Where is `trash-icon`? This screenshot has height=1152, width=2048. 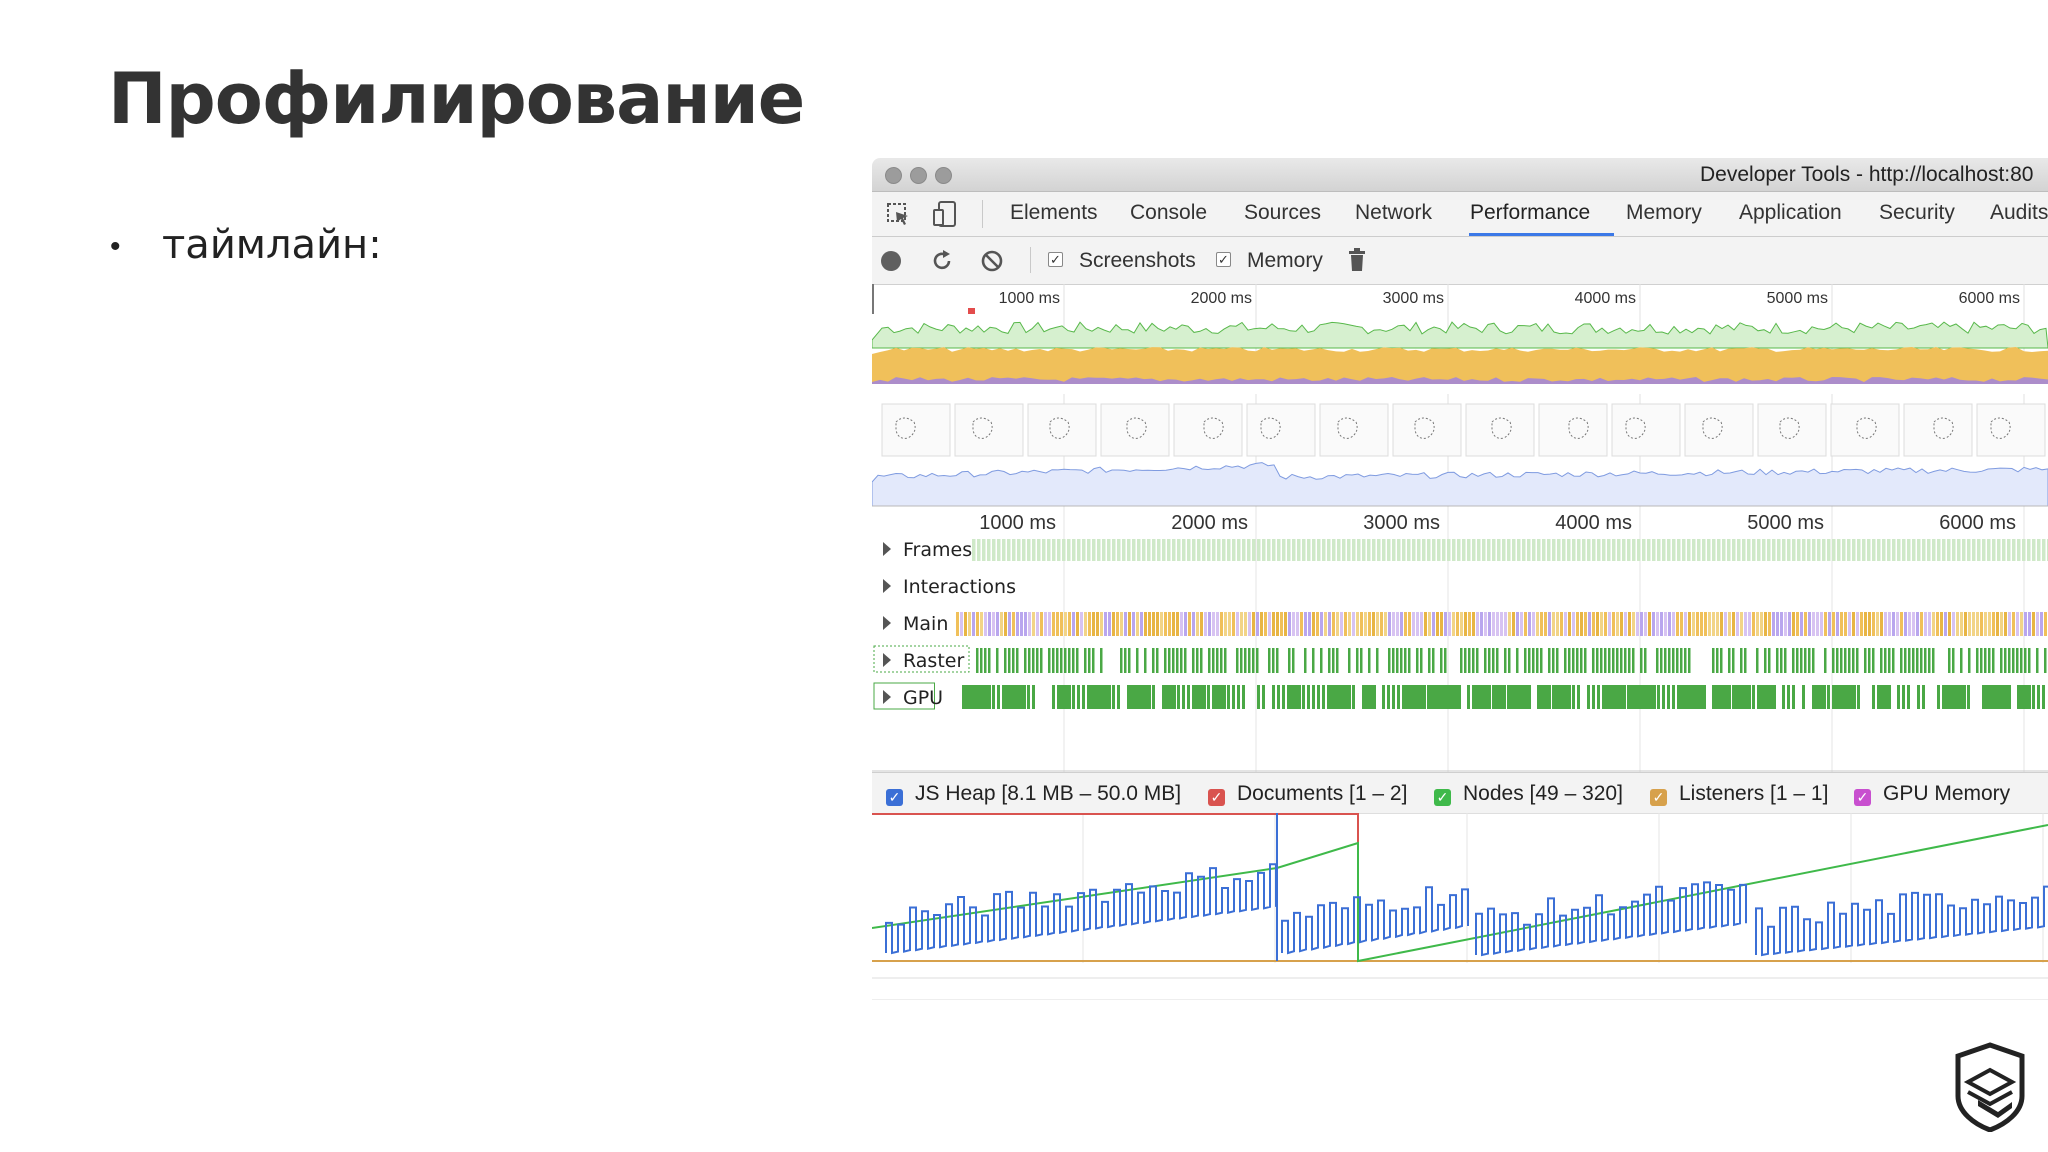
trash-icon is located at coordinates (1357, 260).